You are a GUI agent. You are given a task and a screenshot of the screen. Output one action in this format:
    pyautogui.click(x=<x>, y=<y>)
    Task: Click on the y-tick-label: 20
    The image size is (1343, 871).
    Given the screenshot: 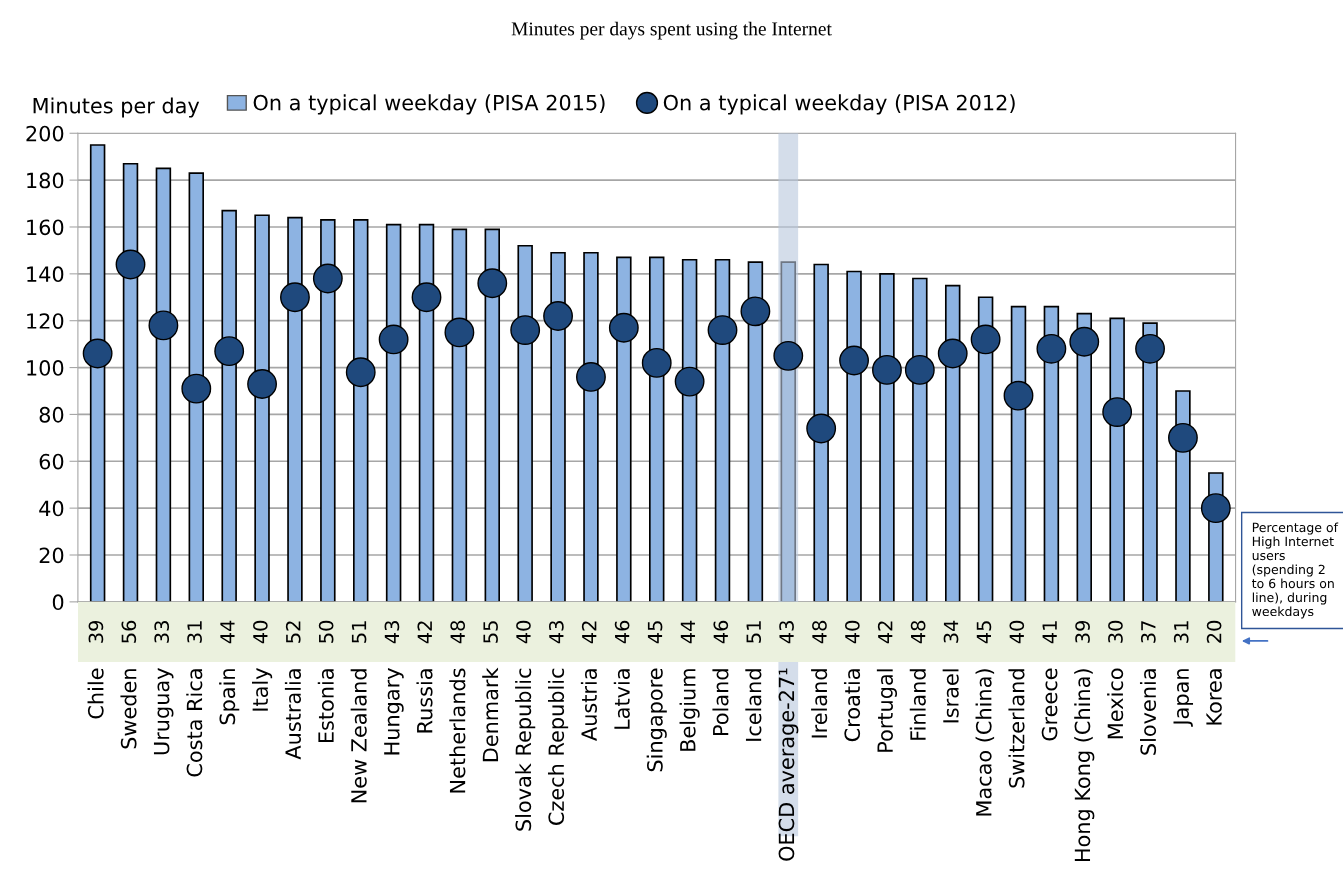 What is the action you would take?
    pyautogui.click(x=51, y=555)
    